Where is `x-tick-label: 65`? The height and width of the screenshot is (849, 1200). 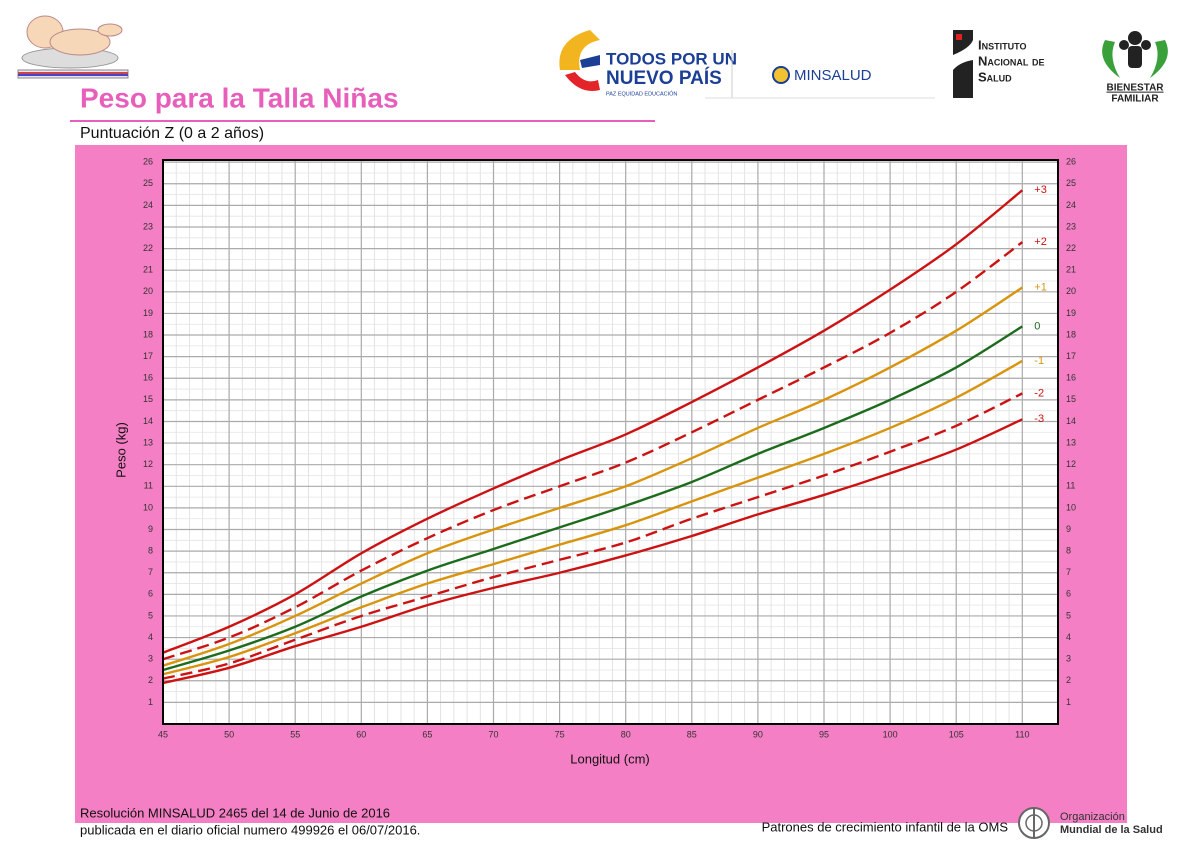
x-tick-label: 65 is located at coordinates (427, 734).